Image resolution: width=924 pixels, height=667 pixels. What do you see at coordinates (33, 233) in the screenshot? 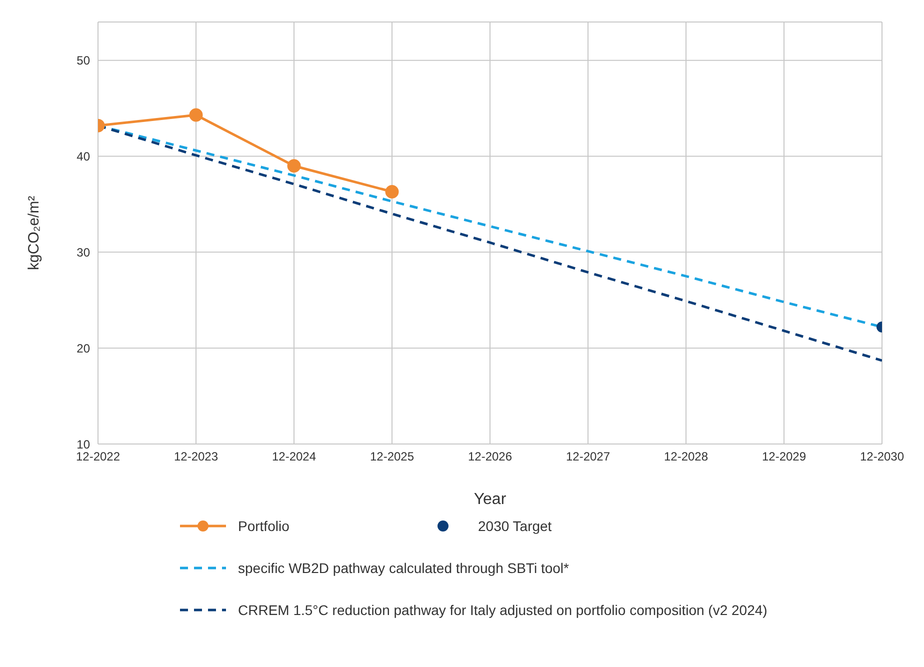
I see `y-axis-title: kgCO₂e/m²` at bounding box center [33, 233].